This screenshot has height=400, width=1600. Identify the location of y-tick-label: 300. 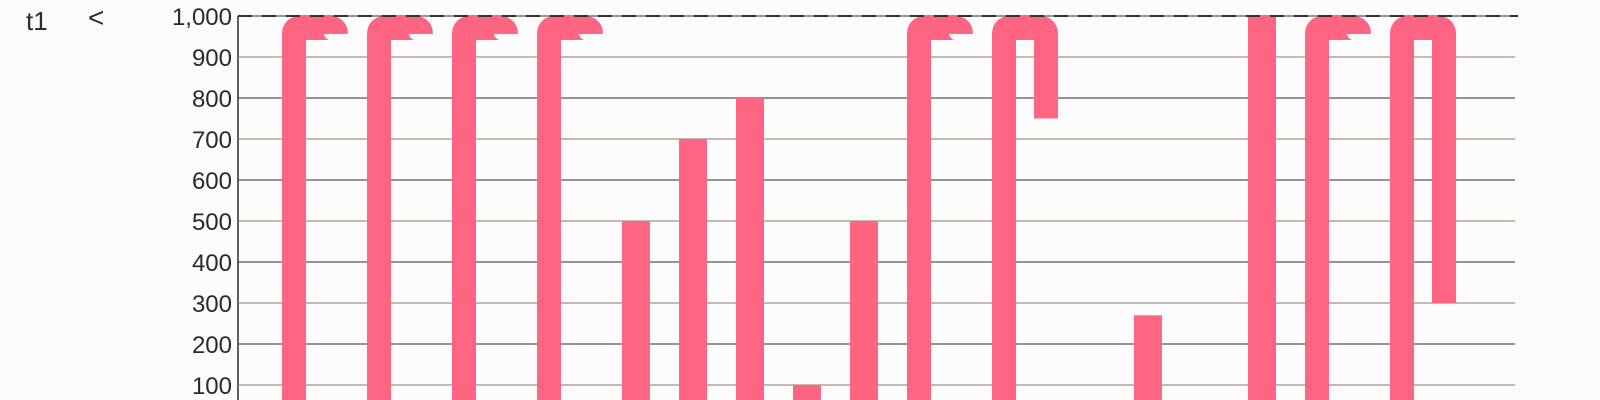
(212, 304).